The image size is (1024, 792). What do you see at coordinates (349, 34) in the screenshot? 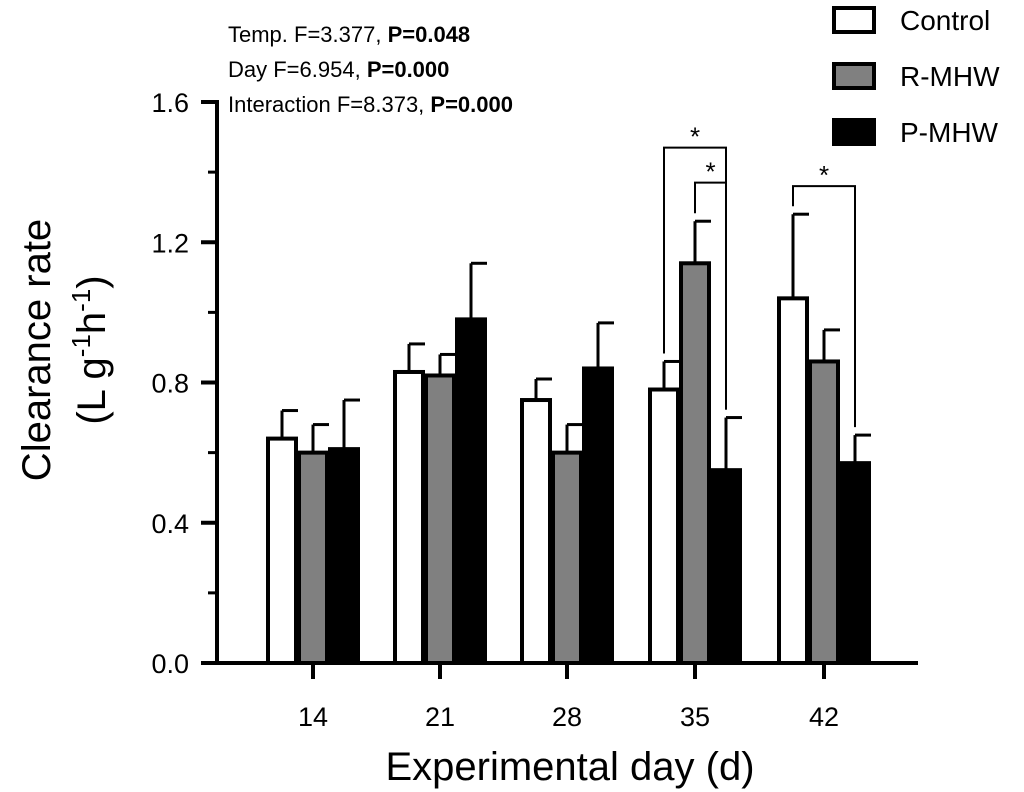
I see `stats-line-temp: Temp. F=3.377, P=0.048` at bounding box center [349, 34].